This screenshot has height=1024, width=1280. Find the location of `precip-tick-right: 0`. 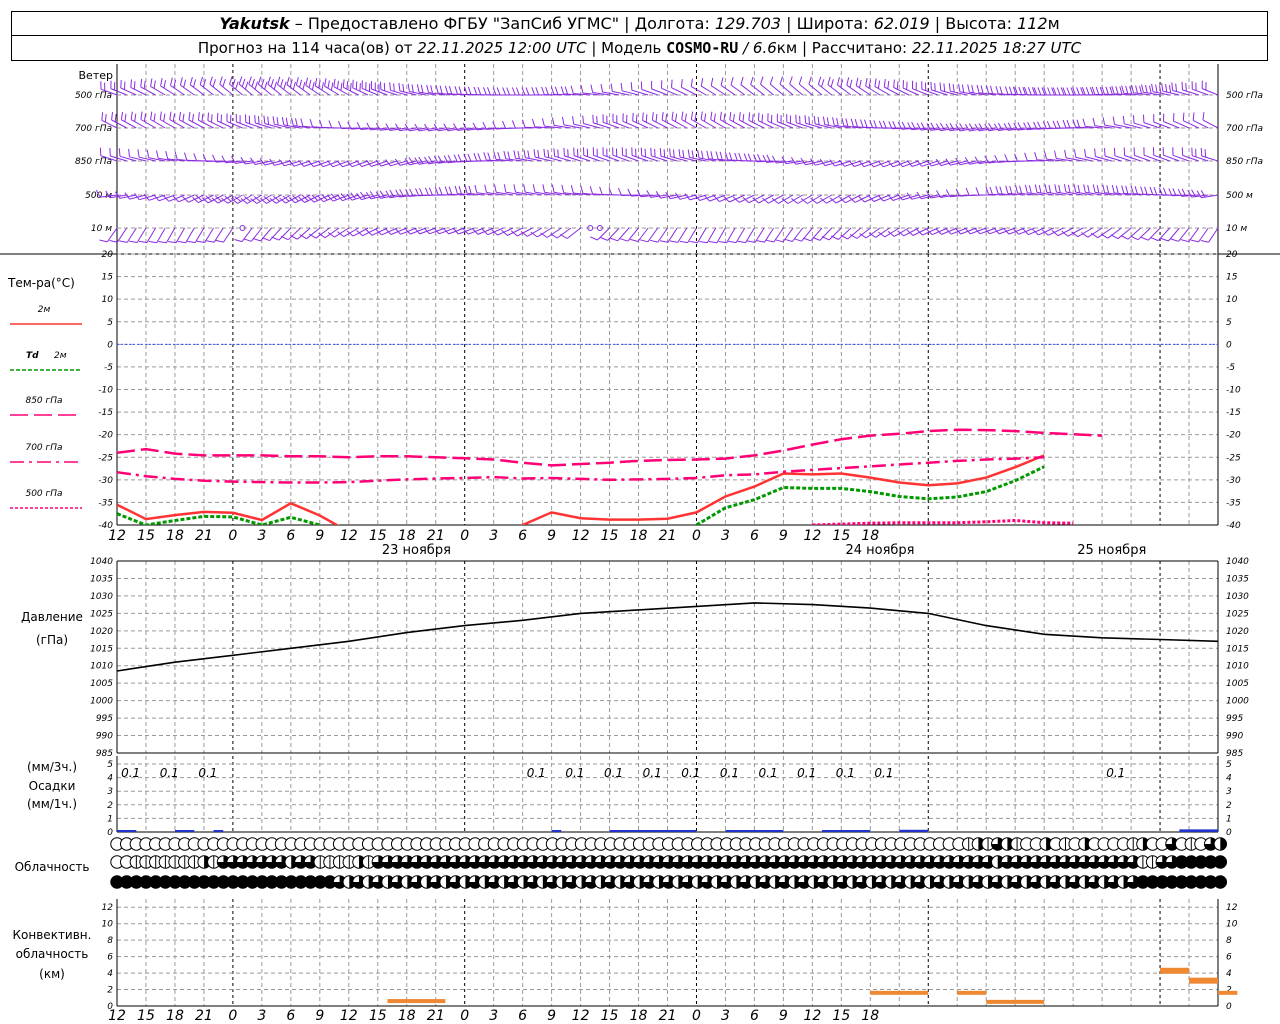

precip-tick-right: 0 is located at coordinates (1229, 833).